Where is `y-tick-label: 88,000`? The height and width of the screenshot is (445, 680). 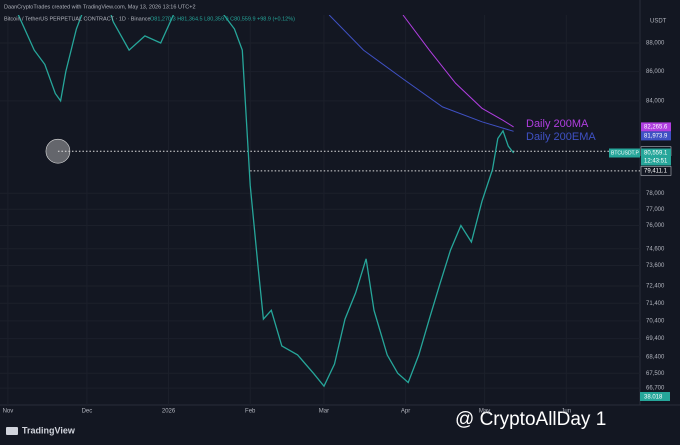 y-tick-label: 88,000 is located at coordinates (655, 44).